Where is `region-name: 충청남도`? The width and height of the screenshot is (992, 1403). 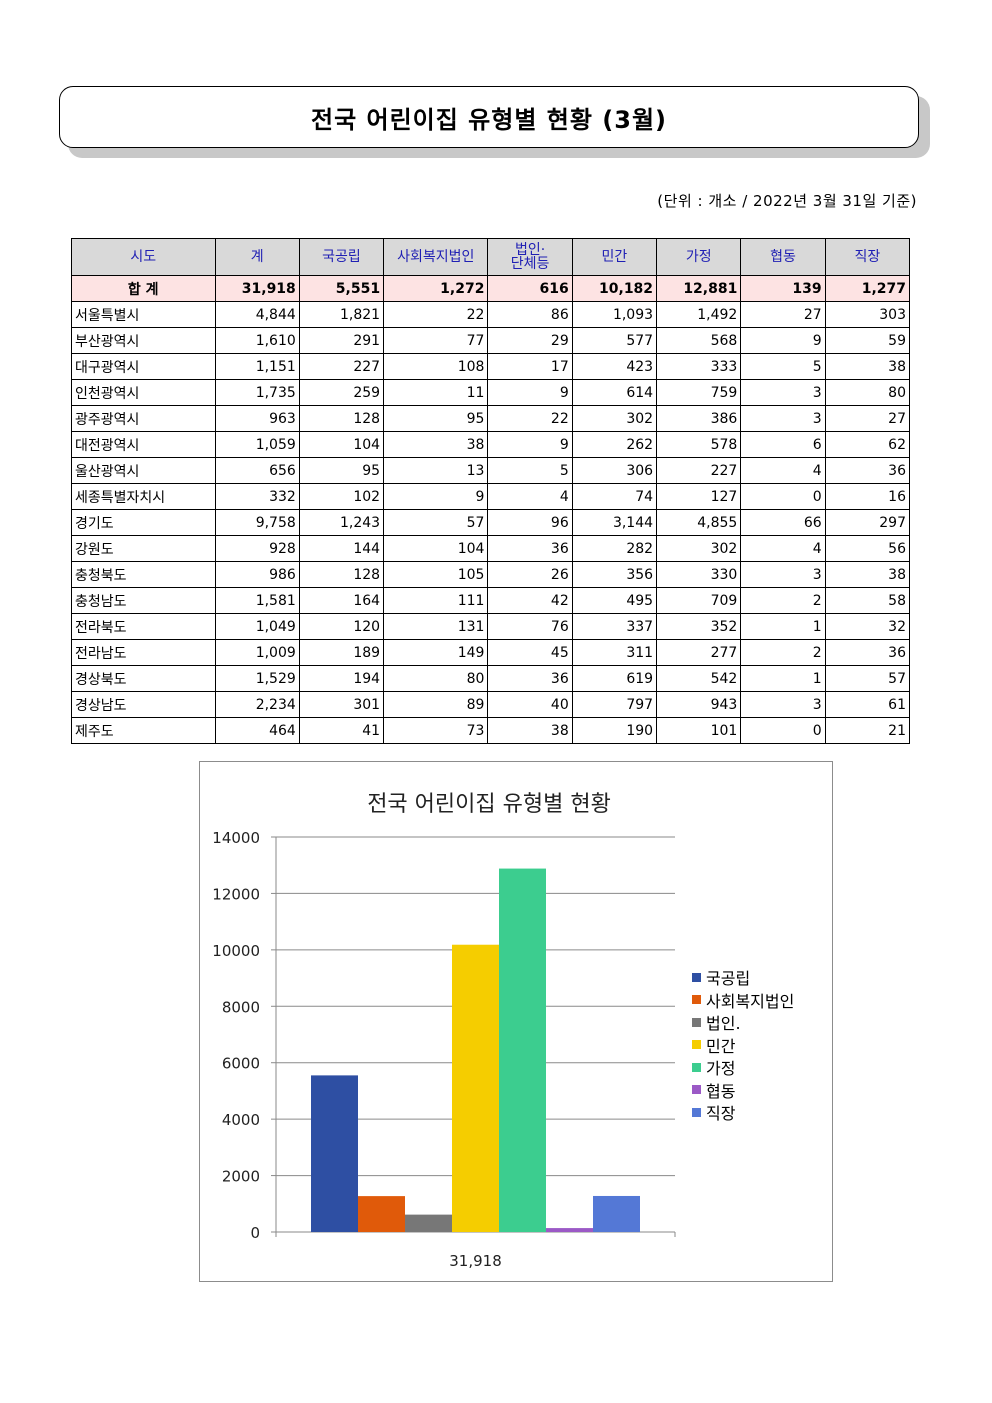
region-name: 충청남도 is located at coordinates (143, 600).